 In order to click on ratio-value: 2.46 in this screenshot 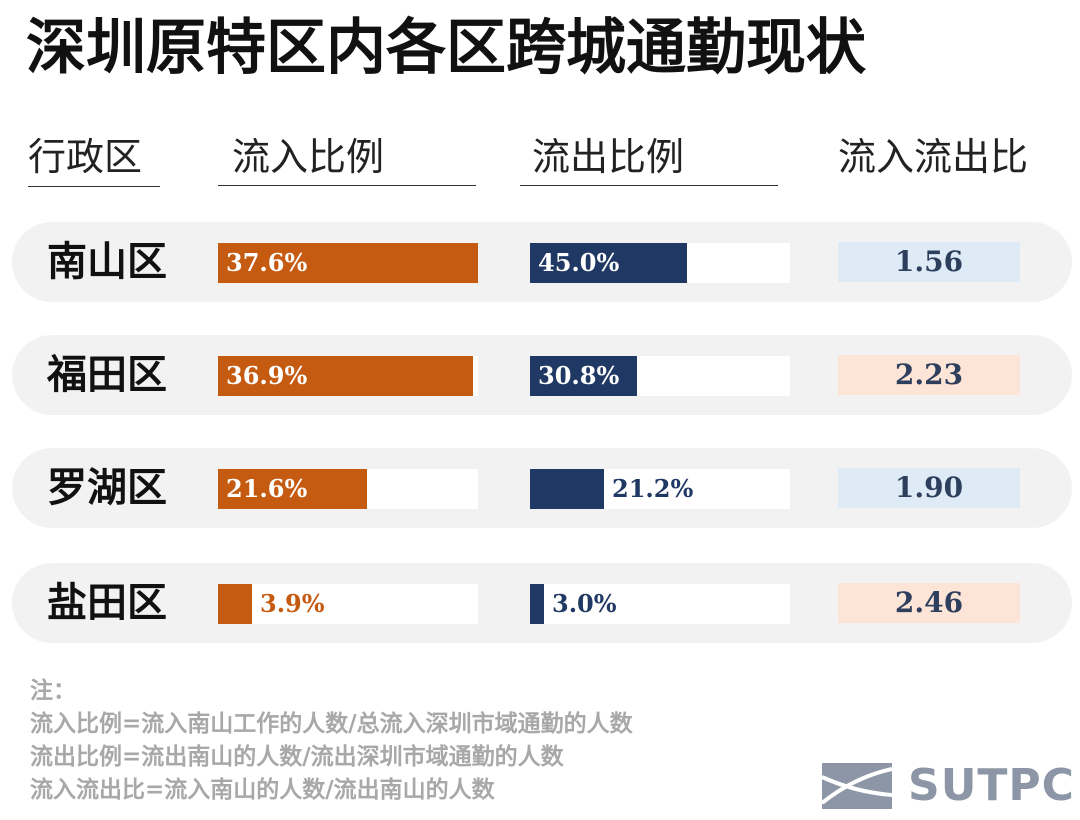, I will do `click(929, 603)`.